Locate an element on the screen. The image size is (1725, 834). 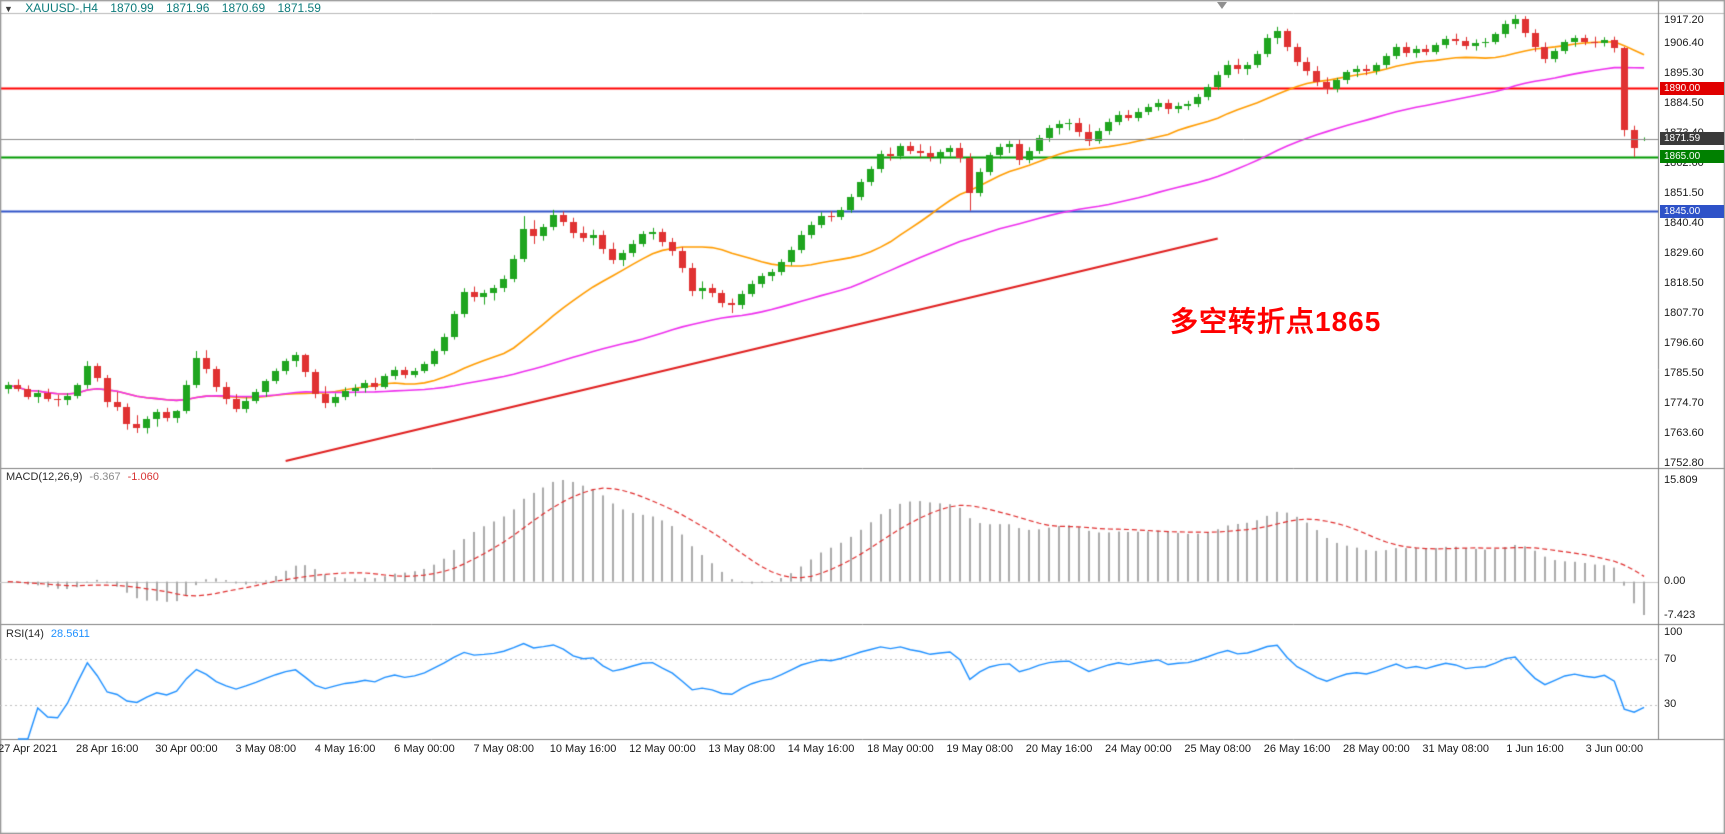
time-axis-label: 13 May 08:00 is located at coordinates (742, 749).